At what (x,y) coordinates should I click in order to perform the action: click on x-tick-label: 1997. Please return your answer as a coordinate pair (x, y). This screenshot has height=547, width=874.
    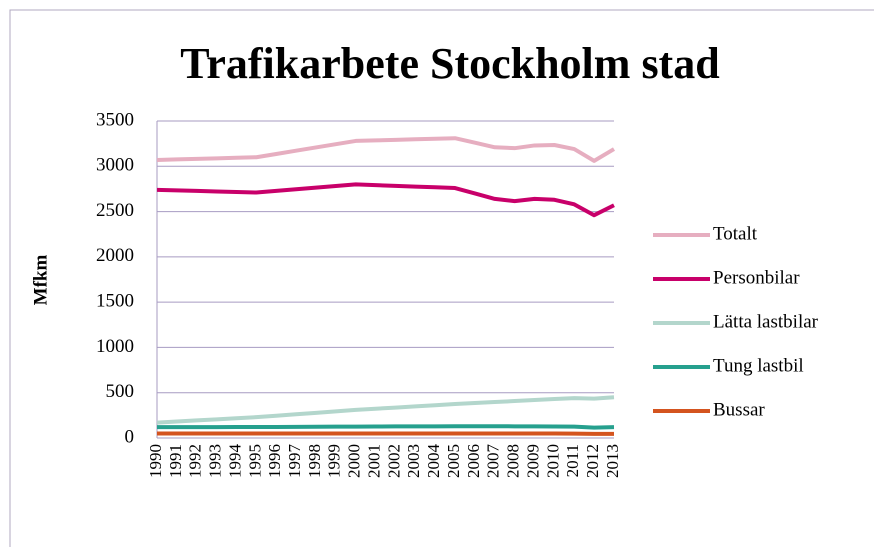
    Looking at the image, I should click on (294, 461).